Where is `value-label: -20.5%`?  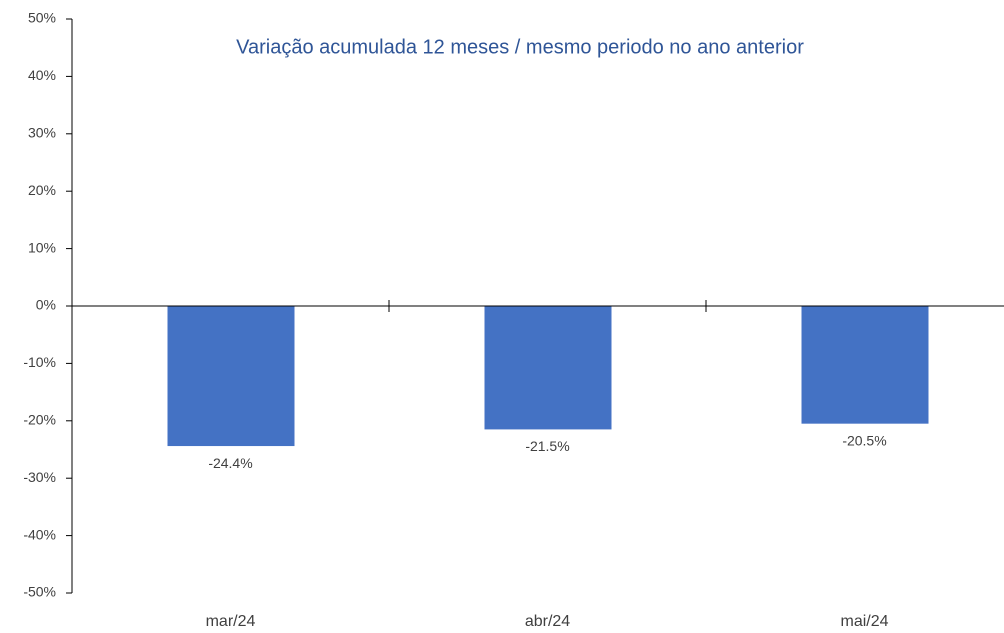
value-label: -20.5% is located at coordinates (864, 440).